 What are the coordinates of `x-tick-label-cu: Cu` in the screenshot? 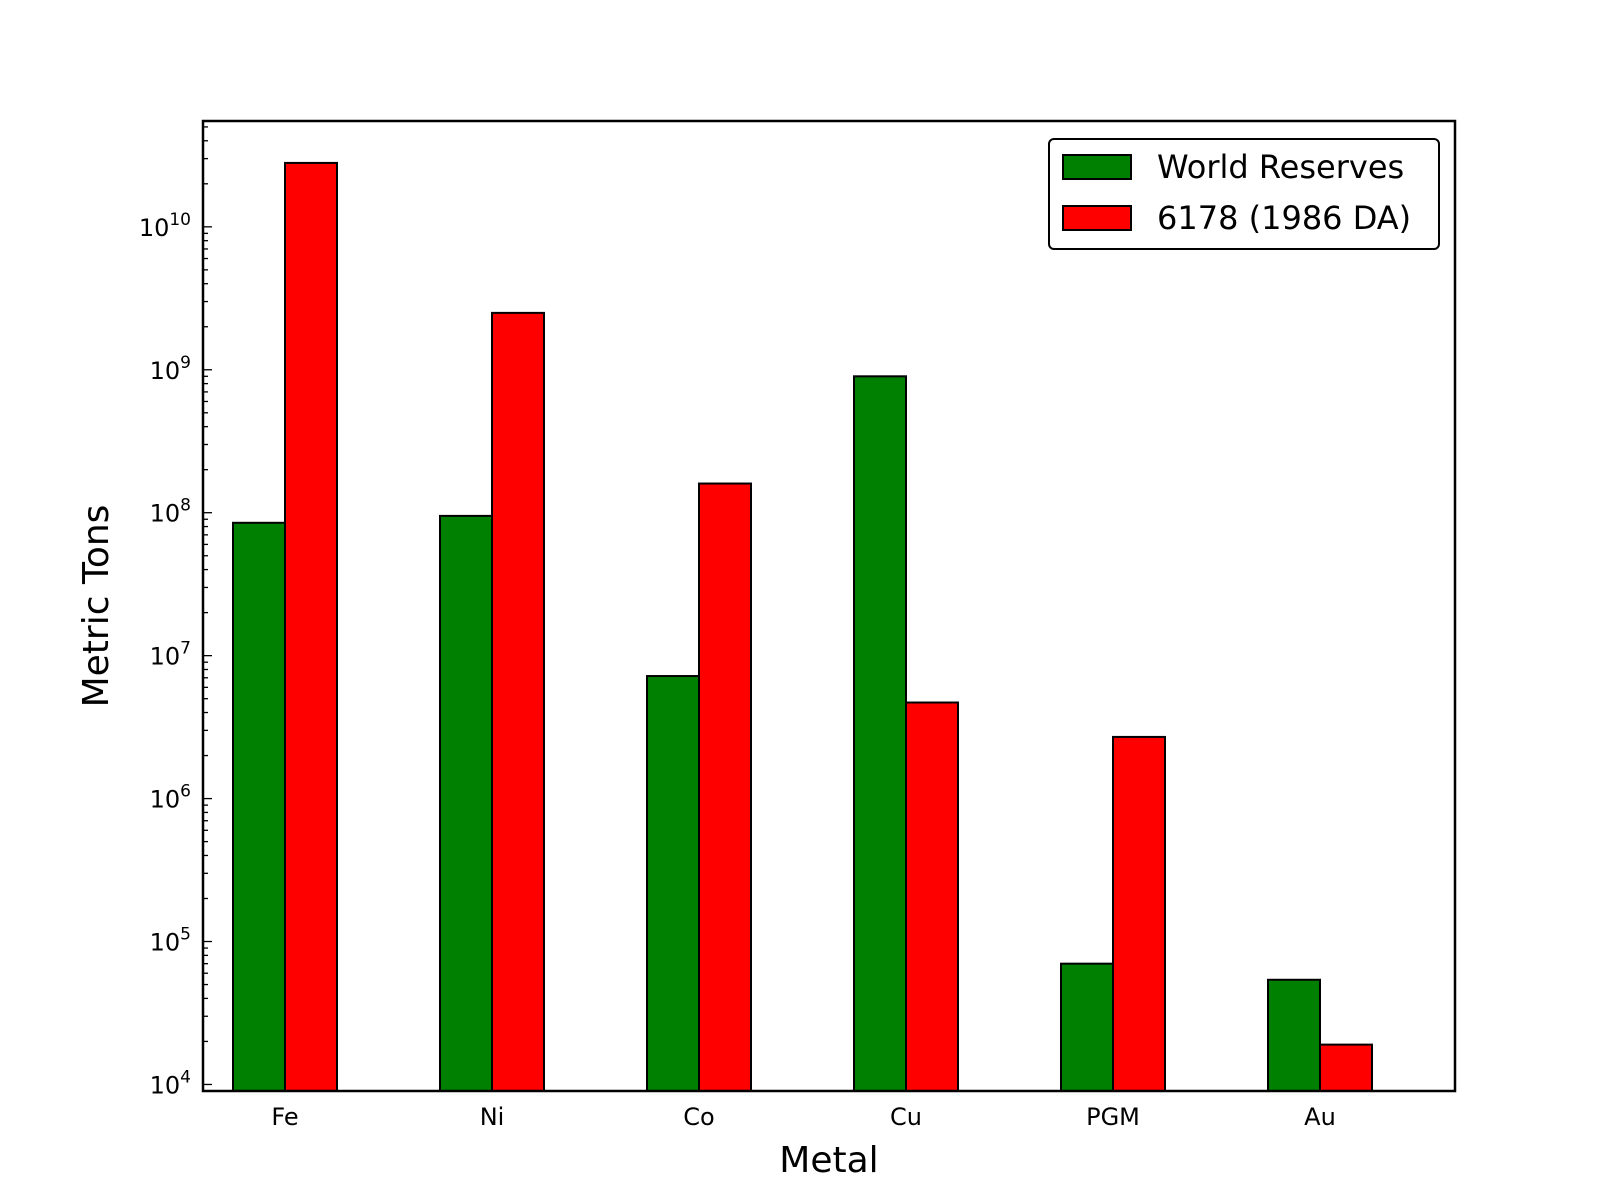 It's located at (906, 1117).